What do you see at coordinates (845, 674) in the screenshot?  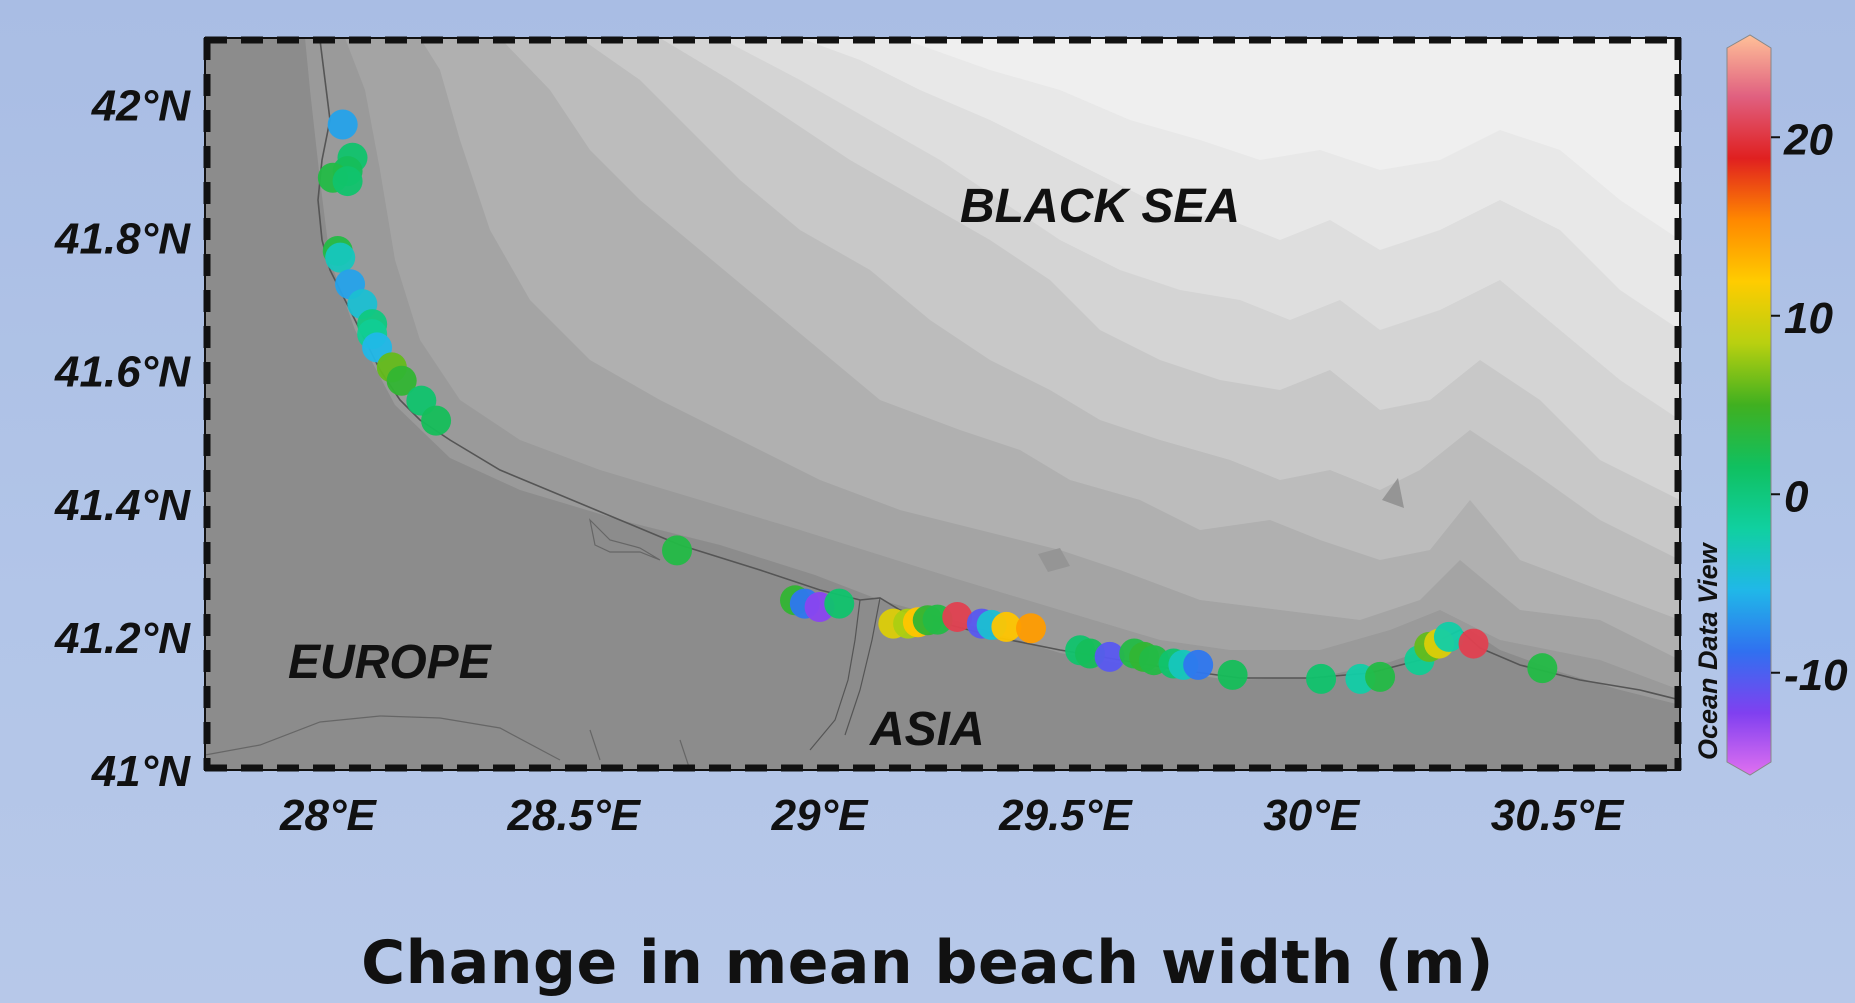 I see `bosphorus` at bounding box center [845, 674].